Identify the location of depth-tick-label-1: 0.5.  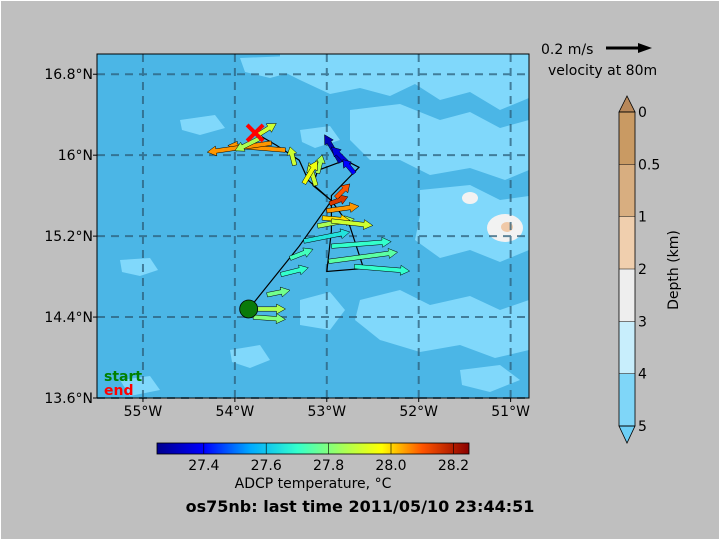
(649, 165).